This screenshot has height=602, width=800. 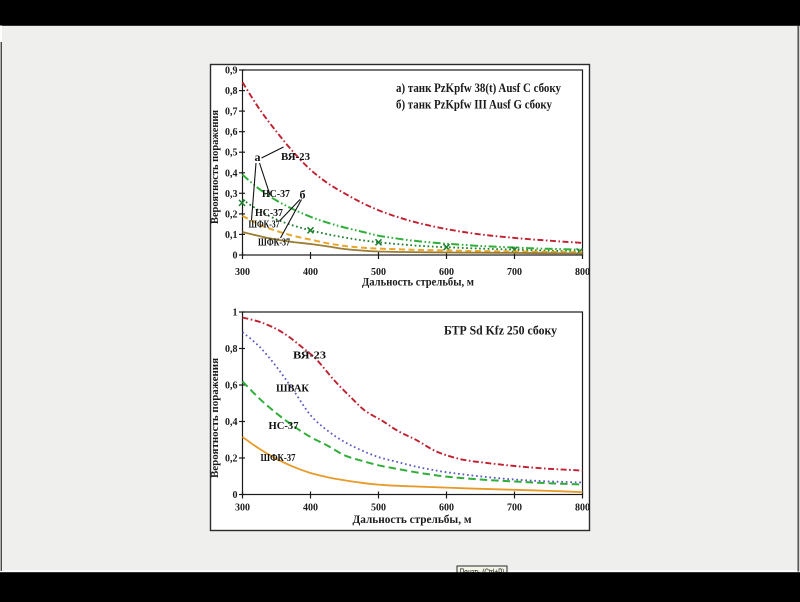 What do you see at coordinates (482, 572) in the screenshot?
I see `svg-text: Печать (Ctrl+P)` at bounding box center [482, 572].